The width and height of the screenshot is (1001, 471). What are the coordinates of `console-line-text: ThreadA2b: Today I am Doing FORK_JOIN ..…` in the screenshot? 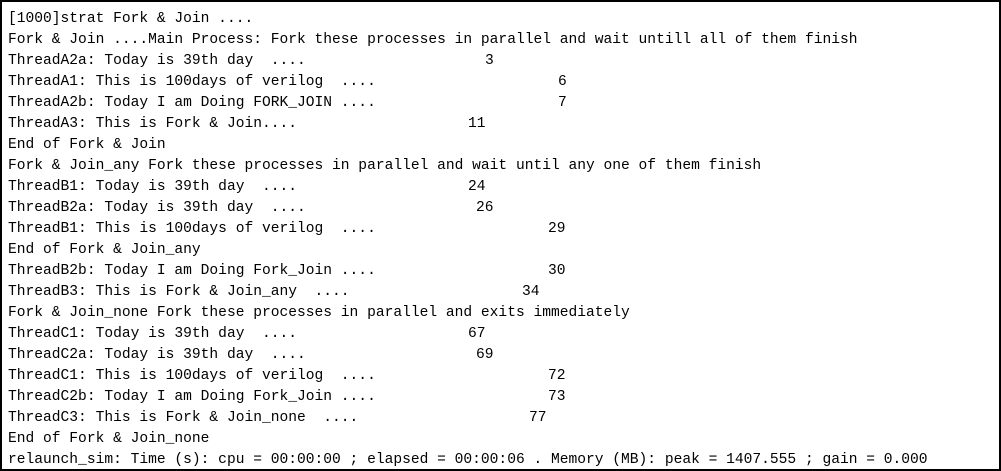 It's located at (192, 103).